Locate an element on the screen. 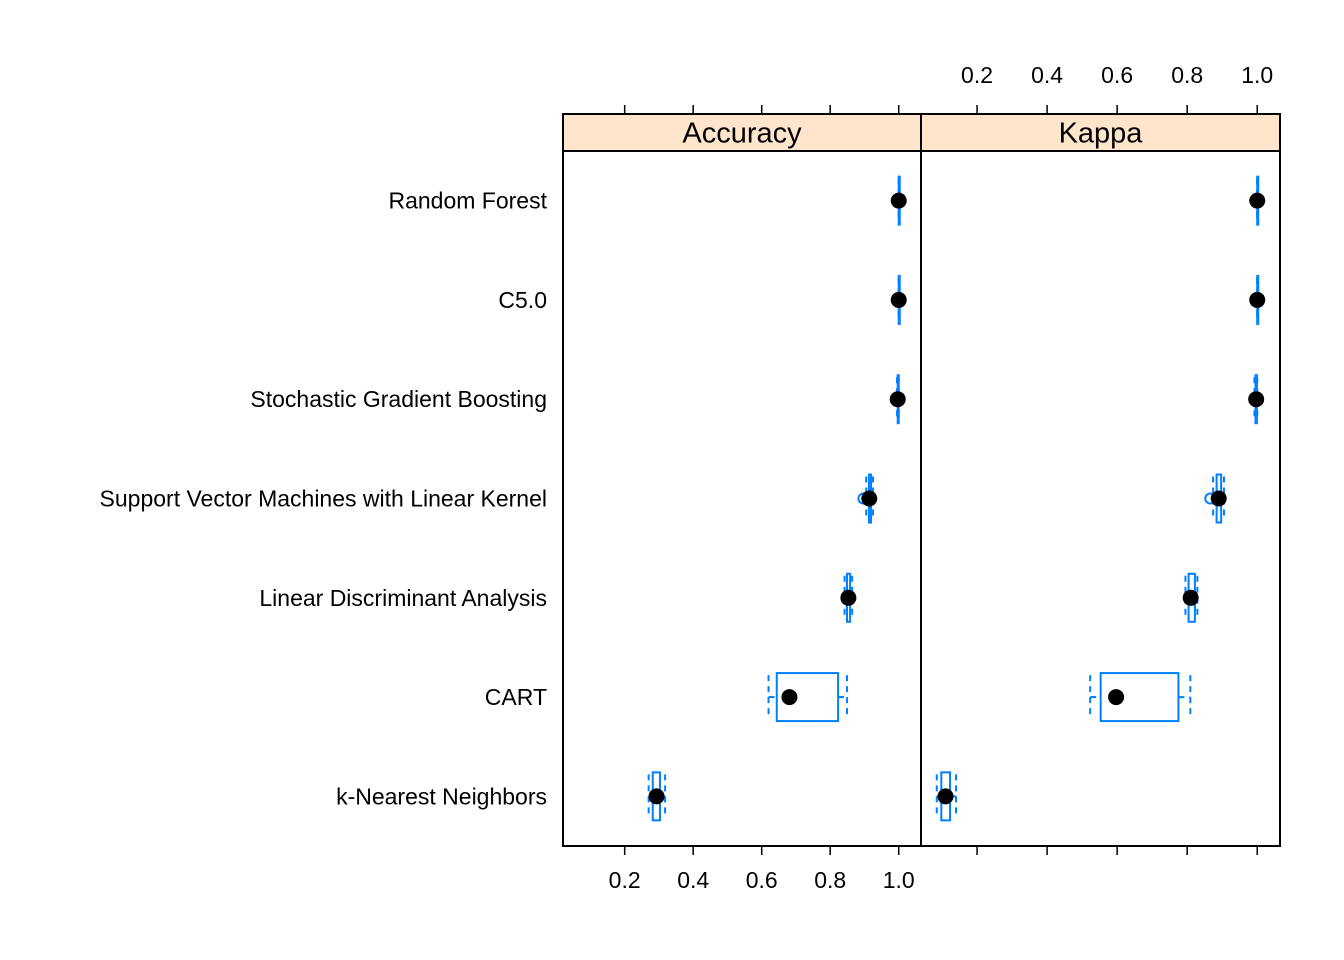  box-accuracy-linear-discriminant-analysis is located at coordinates (848, 597).